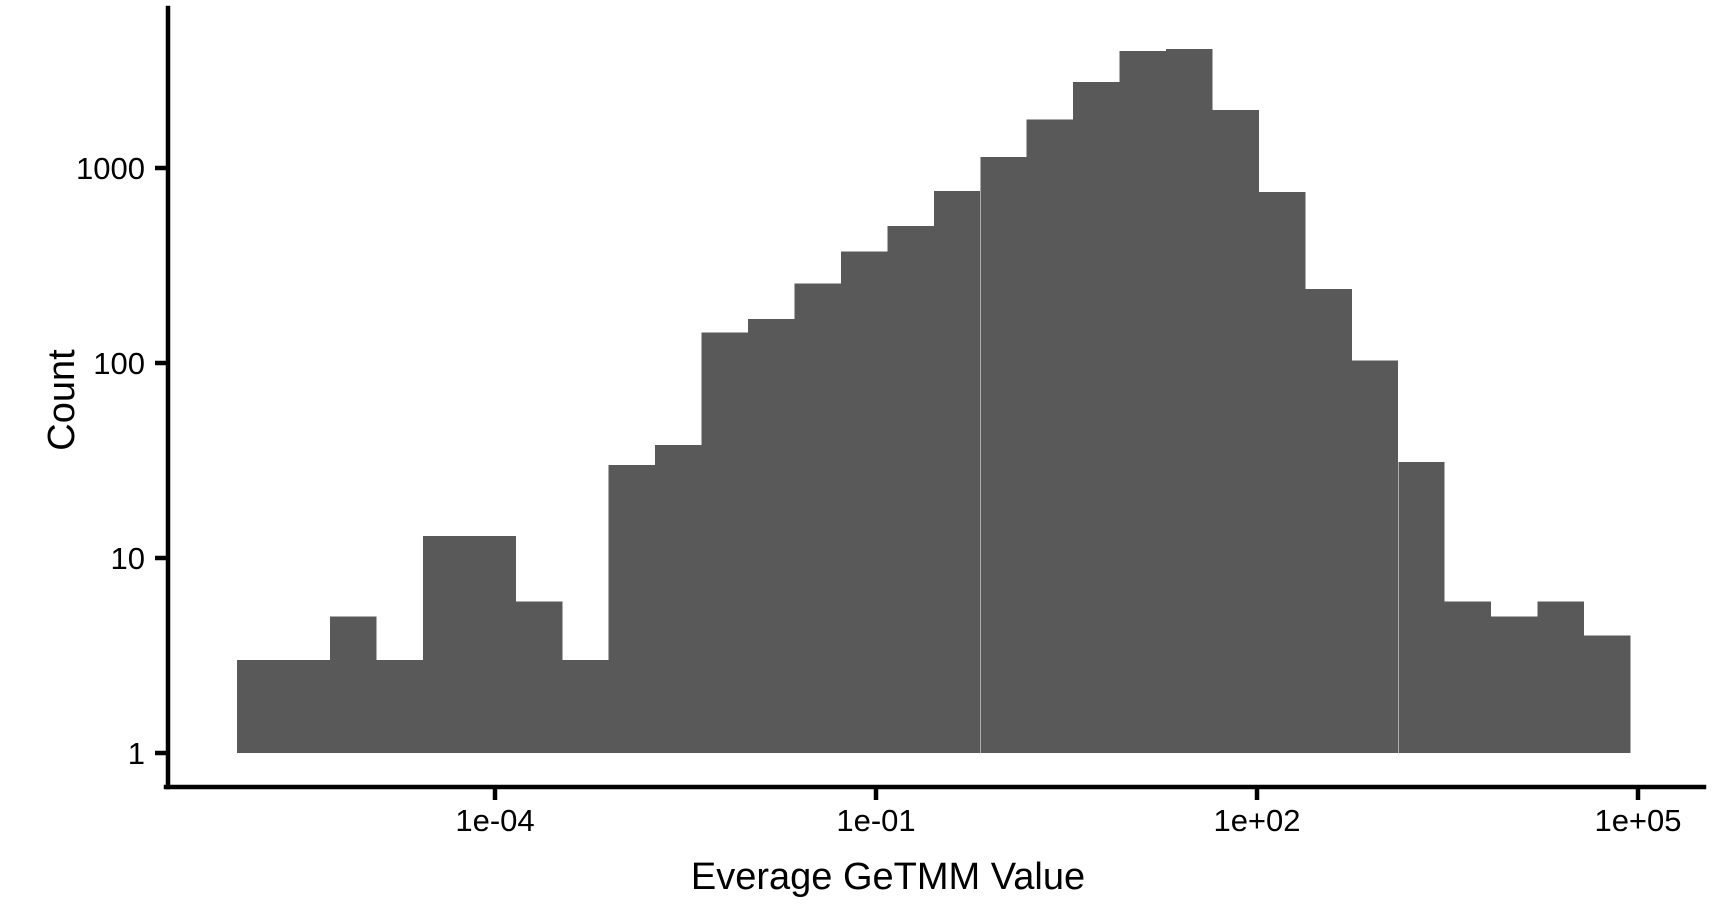 The image size is (1714, 907). Describe the element at coordinates (128, 558) in the screenshot. I see `y-tick-label: 10` at that location.